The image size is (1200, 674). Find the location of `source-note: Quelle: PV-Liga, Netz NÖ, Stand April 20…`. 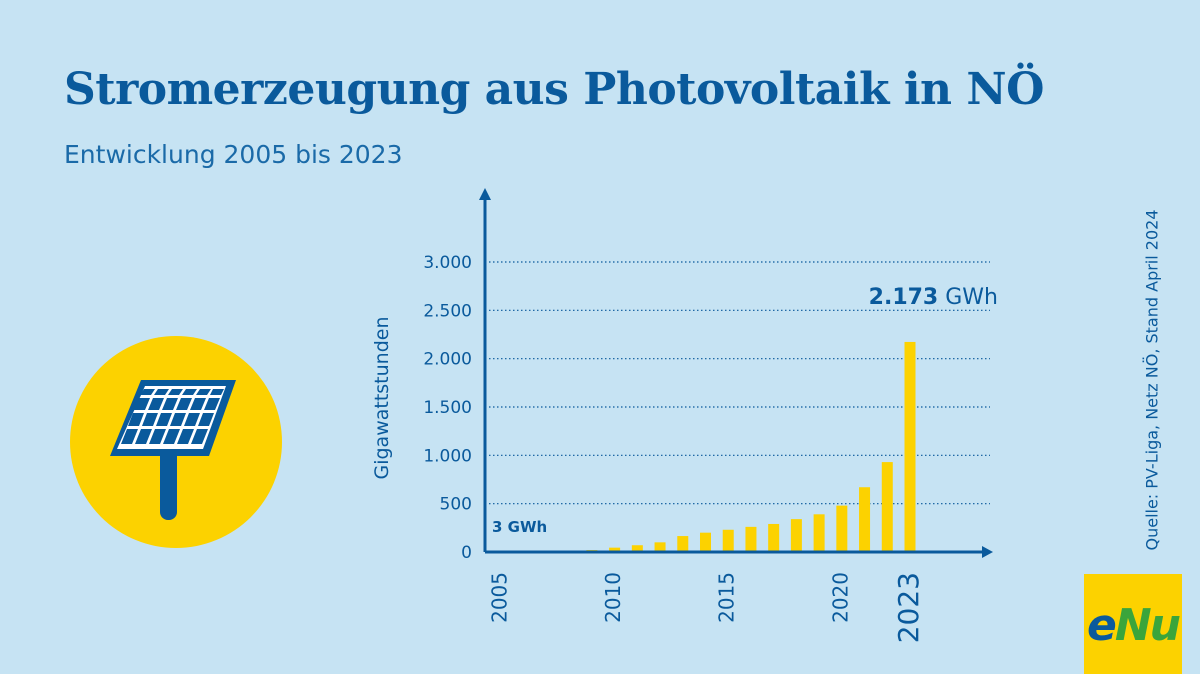

source-note: Quelle: PV-Liga, Netz NÖ, Stand April 20… is located at coordinates (1152, 380).